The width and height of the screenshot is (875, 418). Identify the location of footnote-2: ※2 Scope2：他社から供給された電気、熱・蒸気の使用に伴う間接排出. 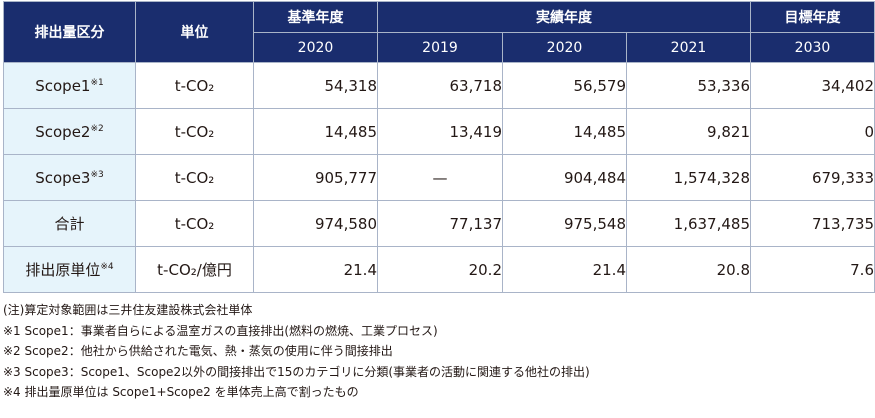
(198, 351).